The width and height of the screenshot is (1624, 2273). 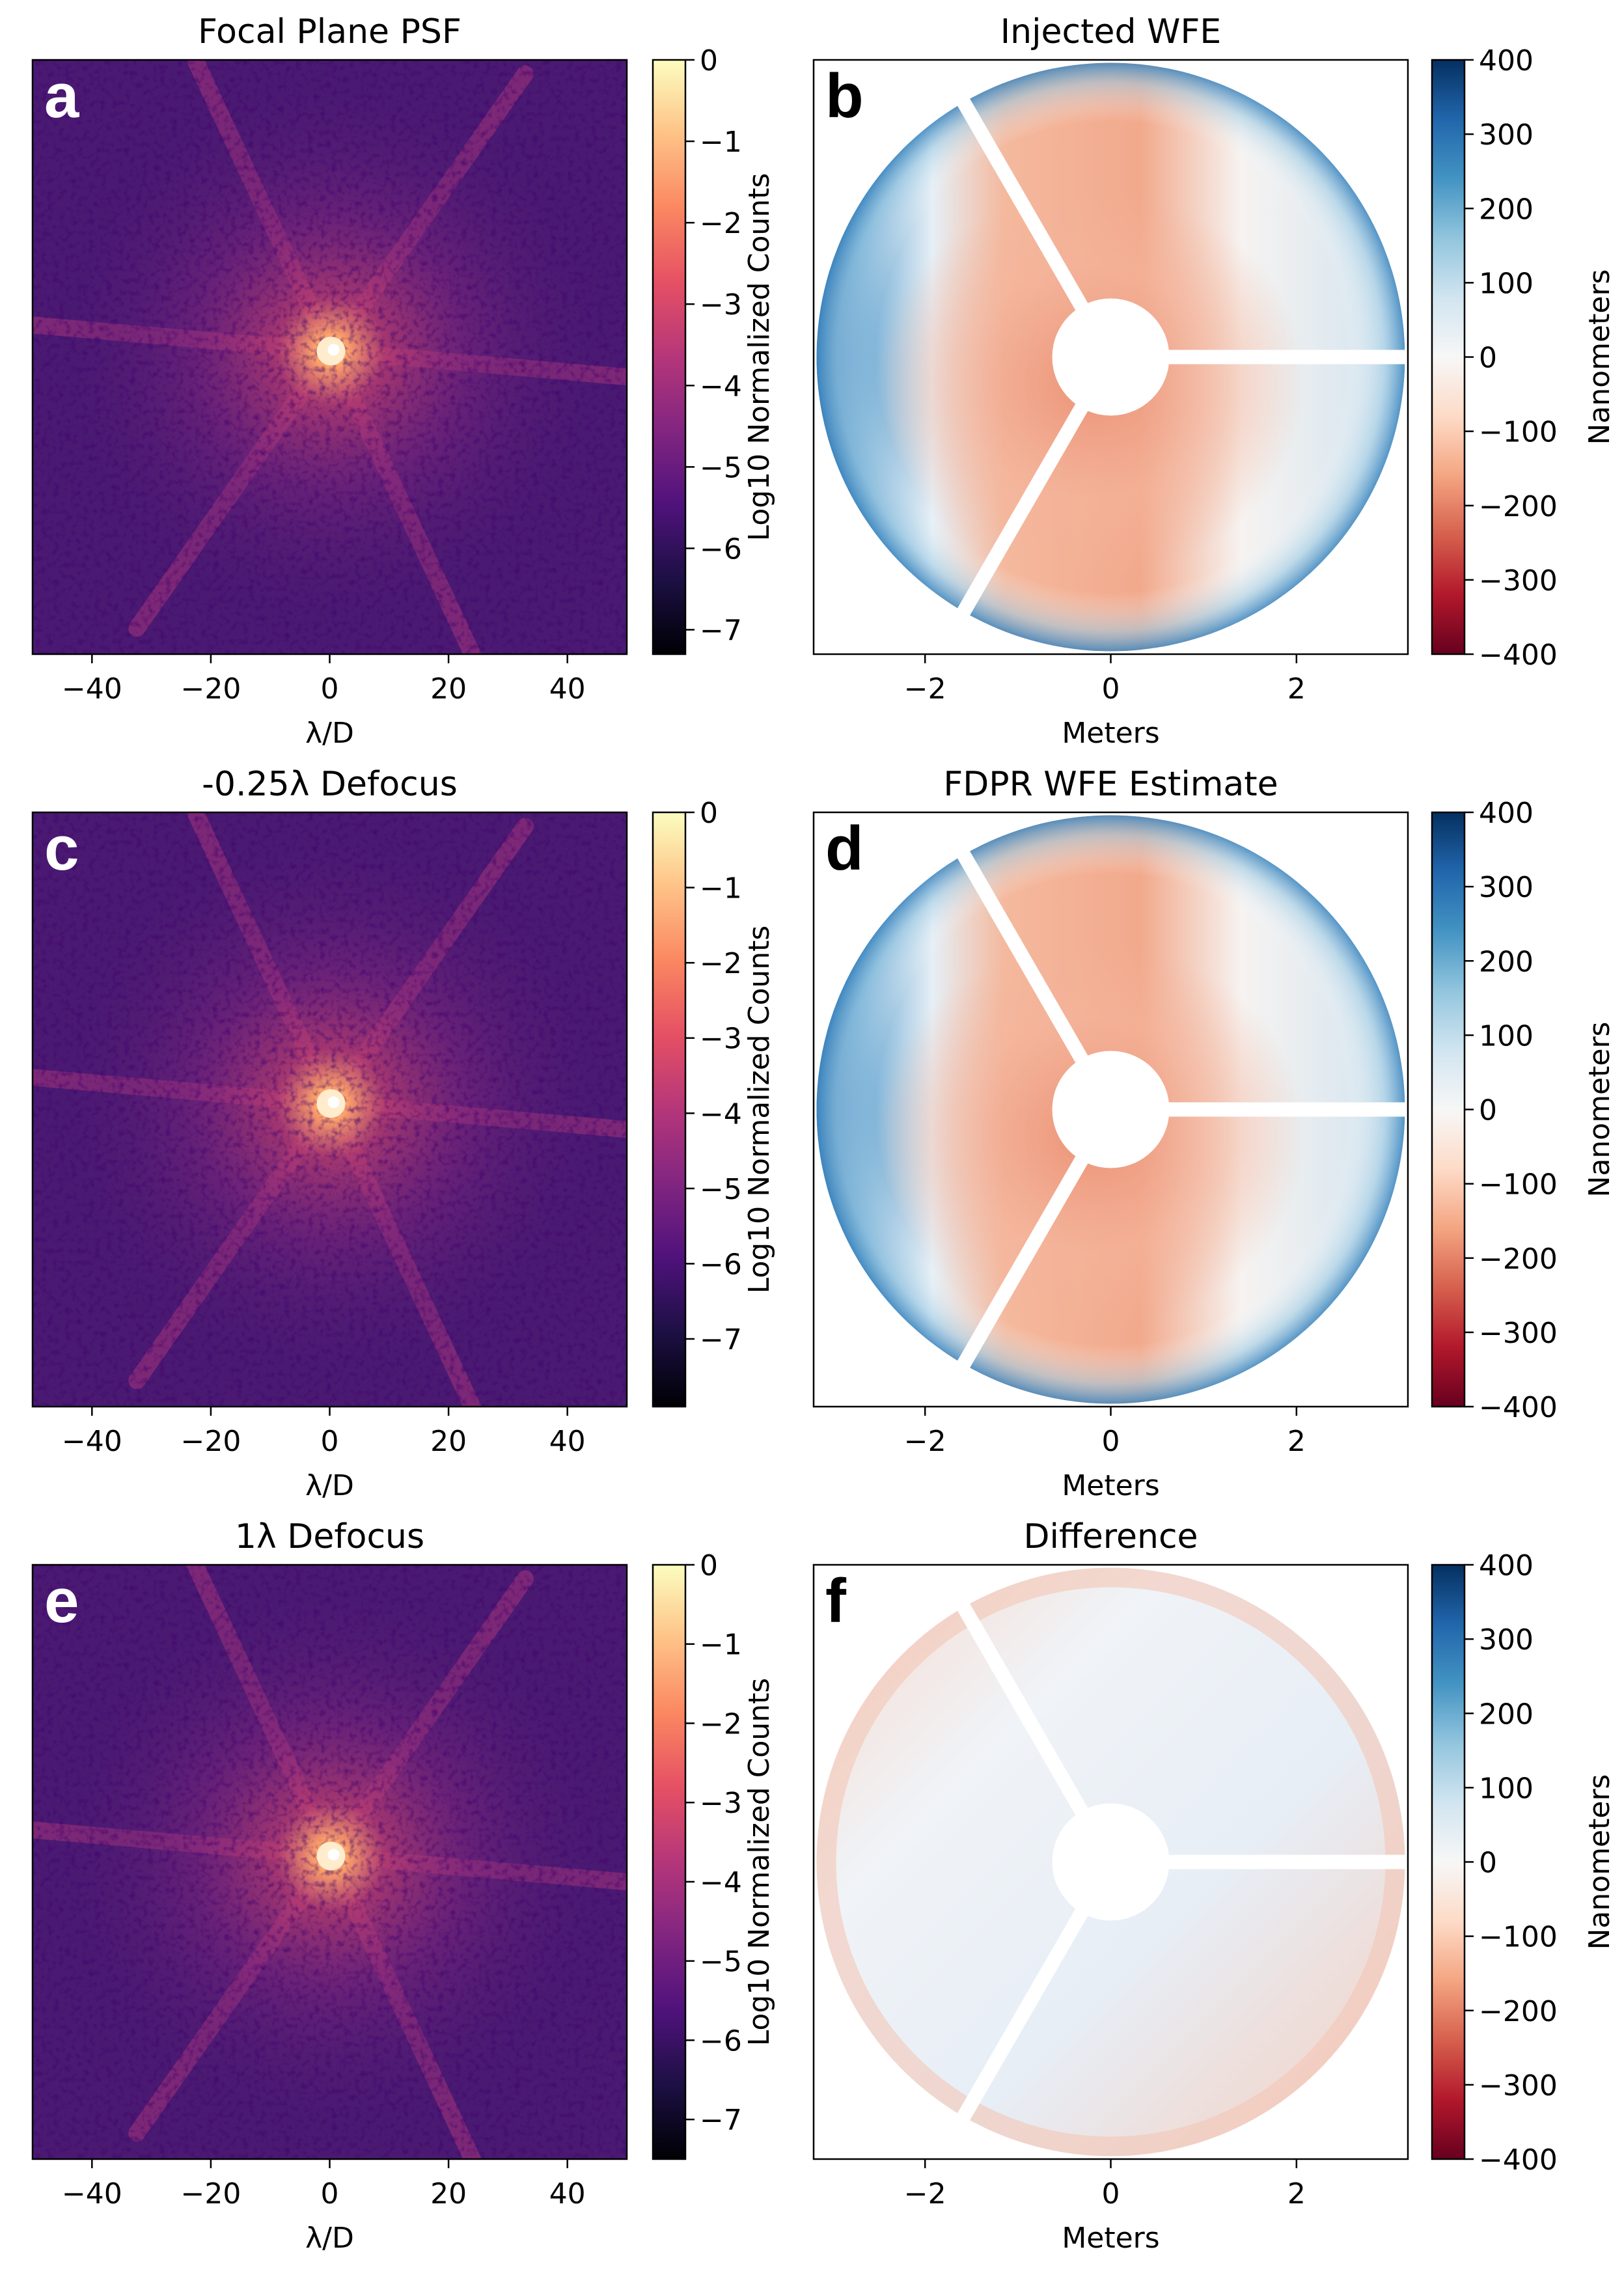 What do you see at coordinates (714, 349) in the screenshot?
I see `colorbar-a: 0 −1 −2 −3 −4 −5 −6 −7 Log10 Normalized Counts` at bounding box center [714, 349].